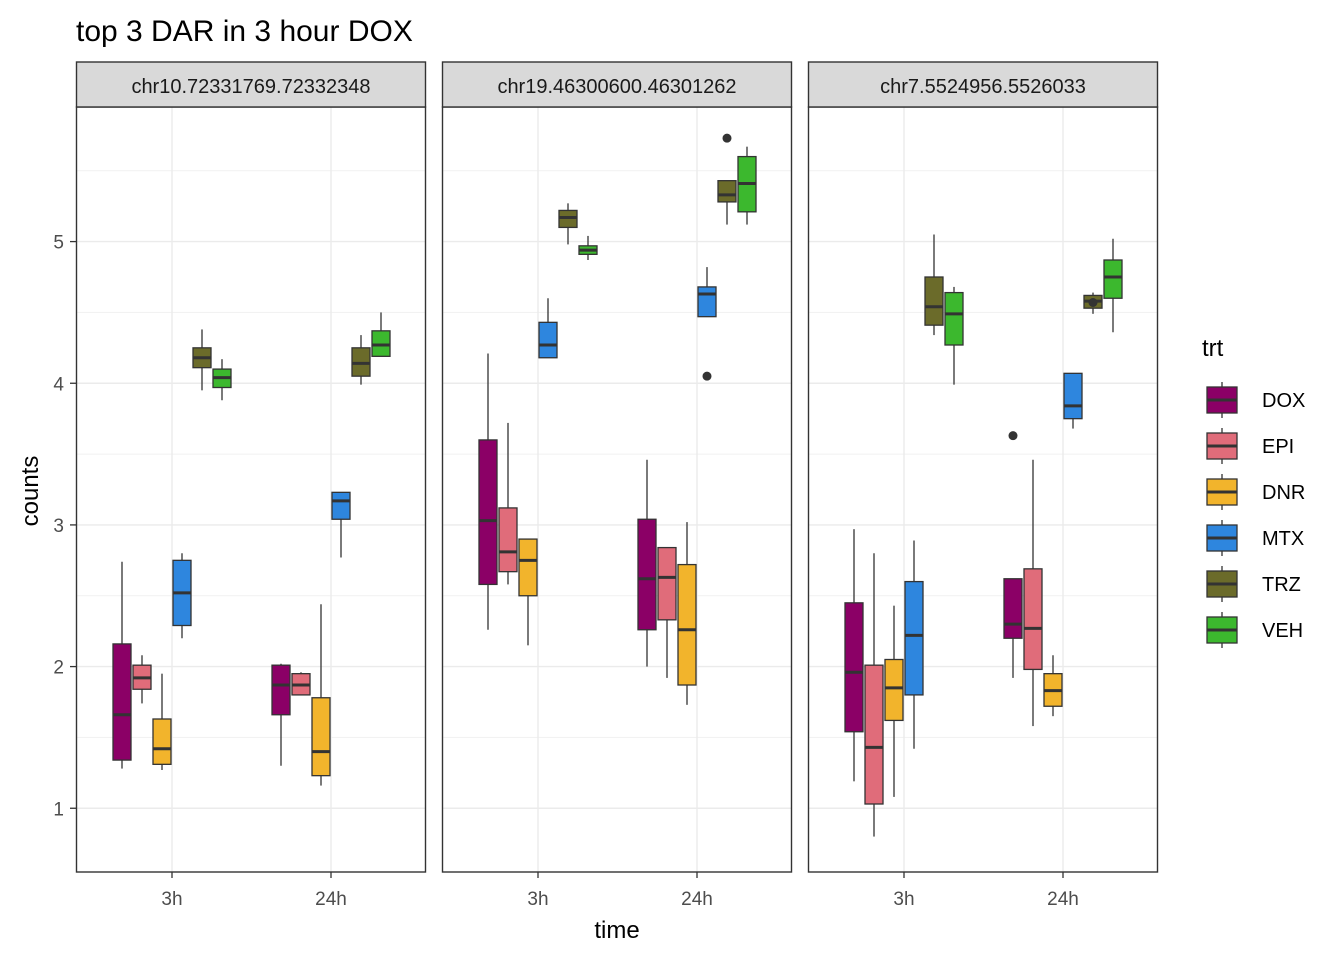  I want to click on chart-title: top 3 DAR in 3 hour DOX, so click(244, 31).